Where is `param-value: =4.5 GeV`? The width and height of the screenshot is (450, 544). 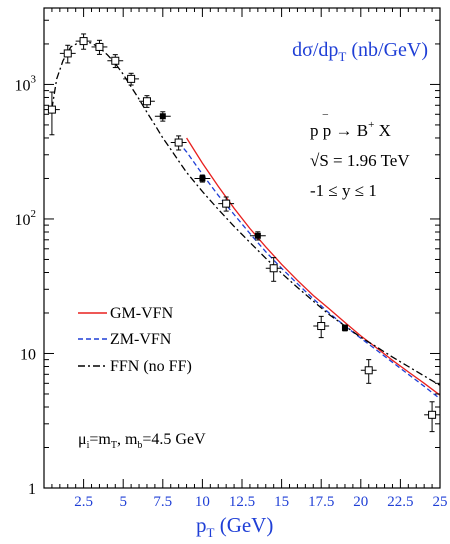
param-value: =4.5 GeV is located at coordinates (174, 439).